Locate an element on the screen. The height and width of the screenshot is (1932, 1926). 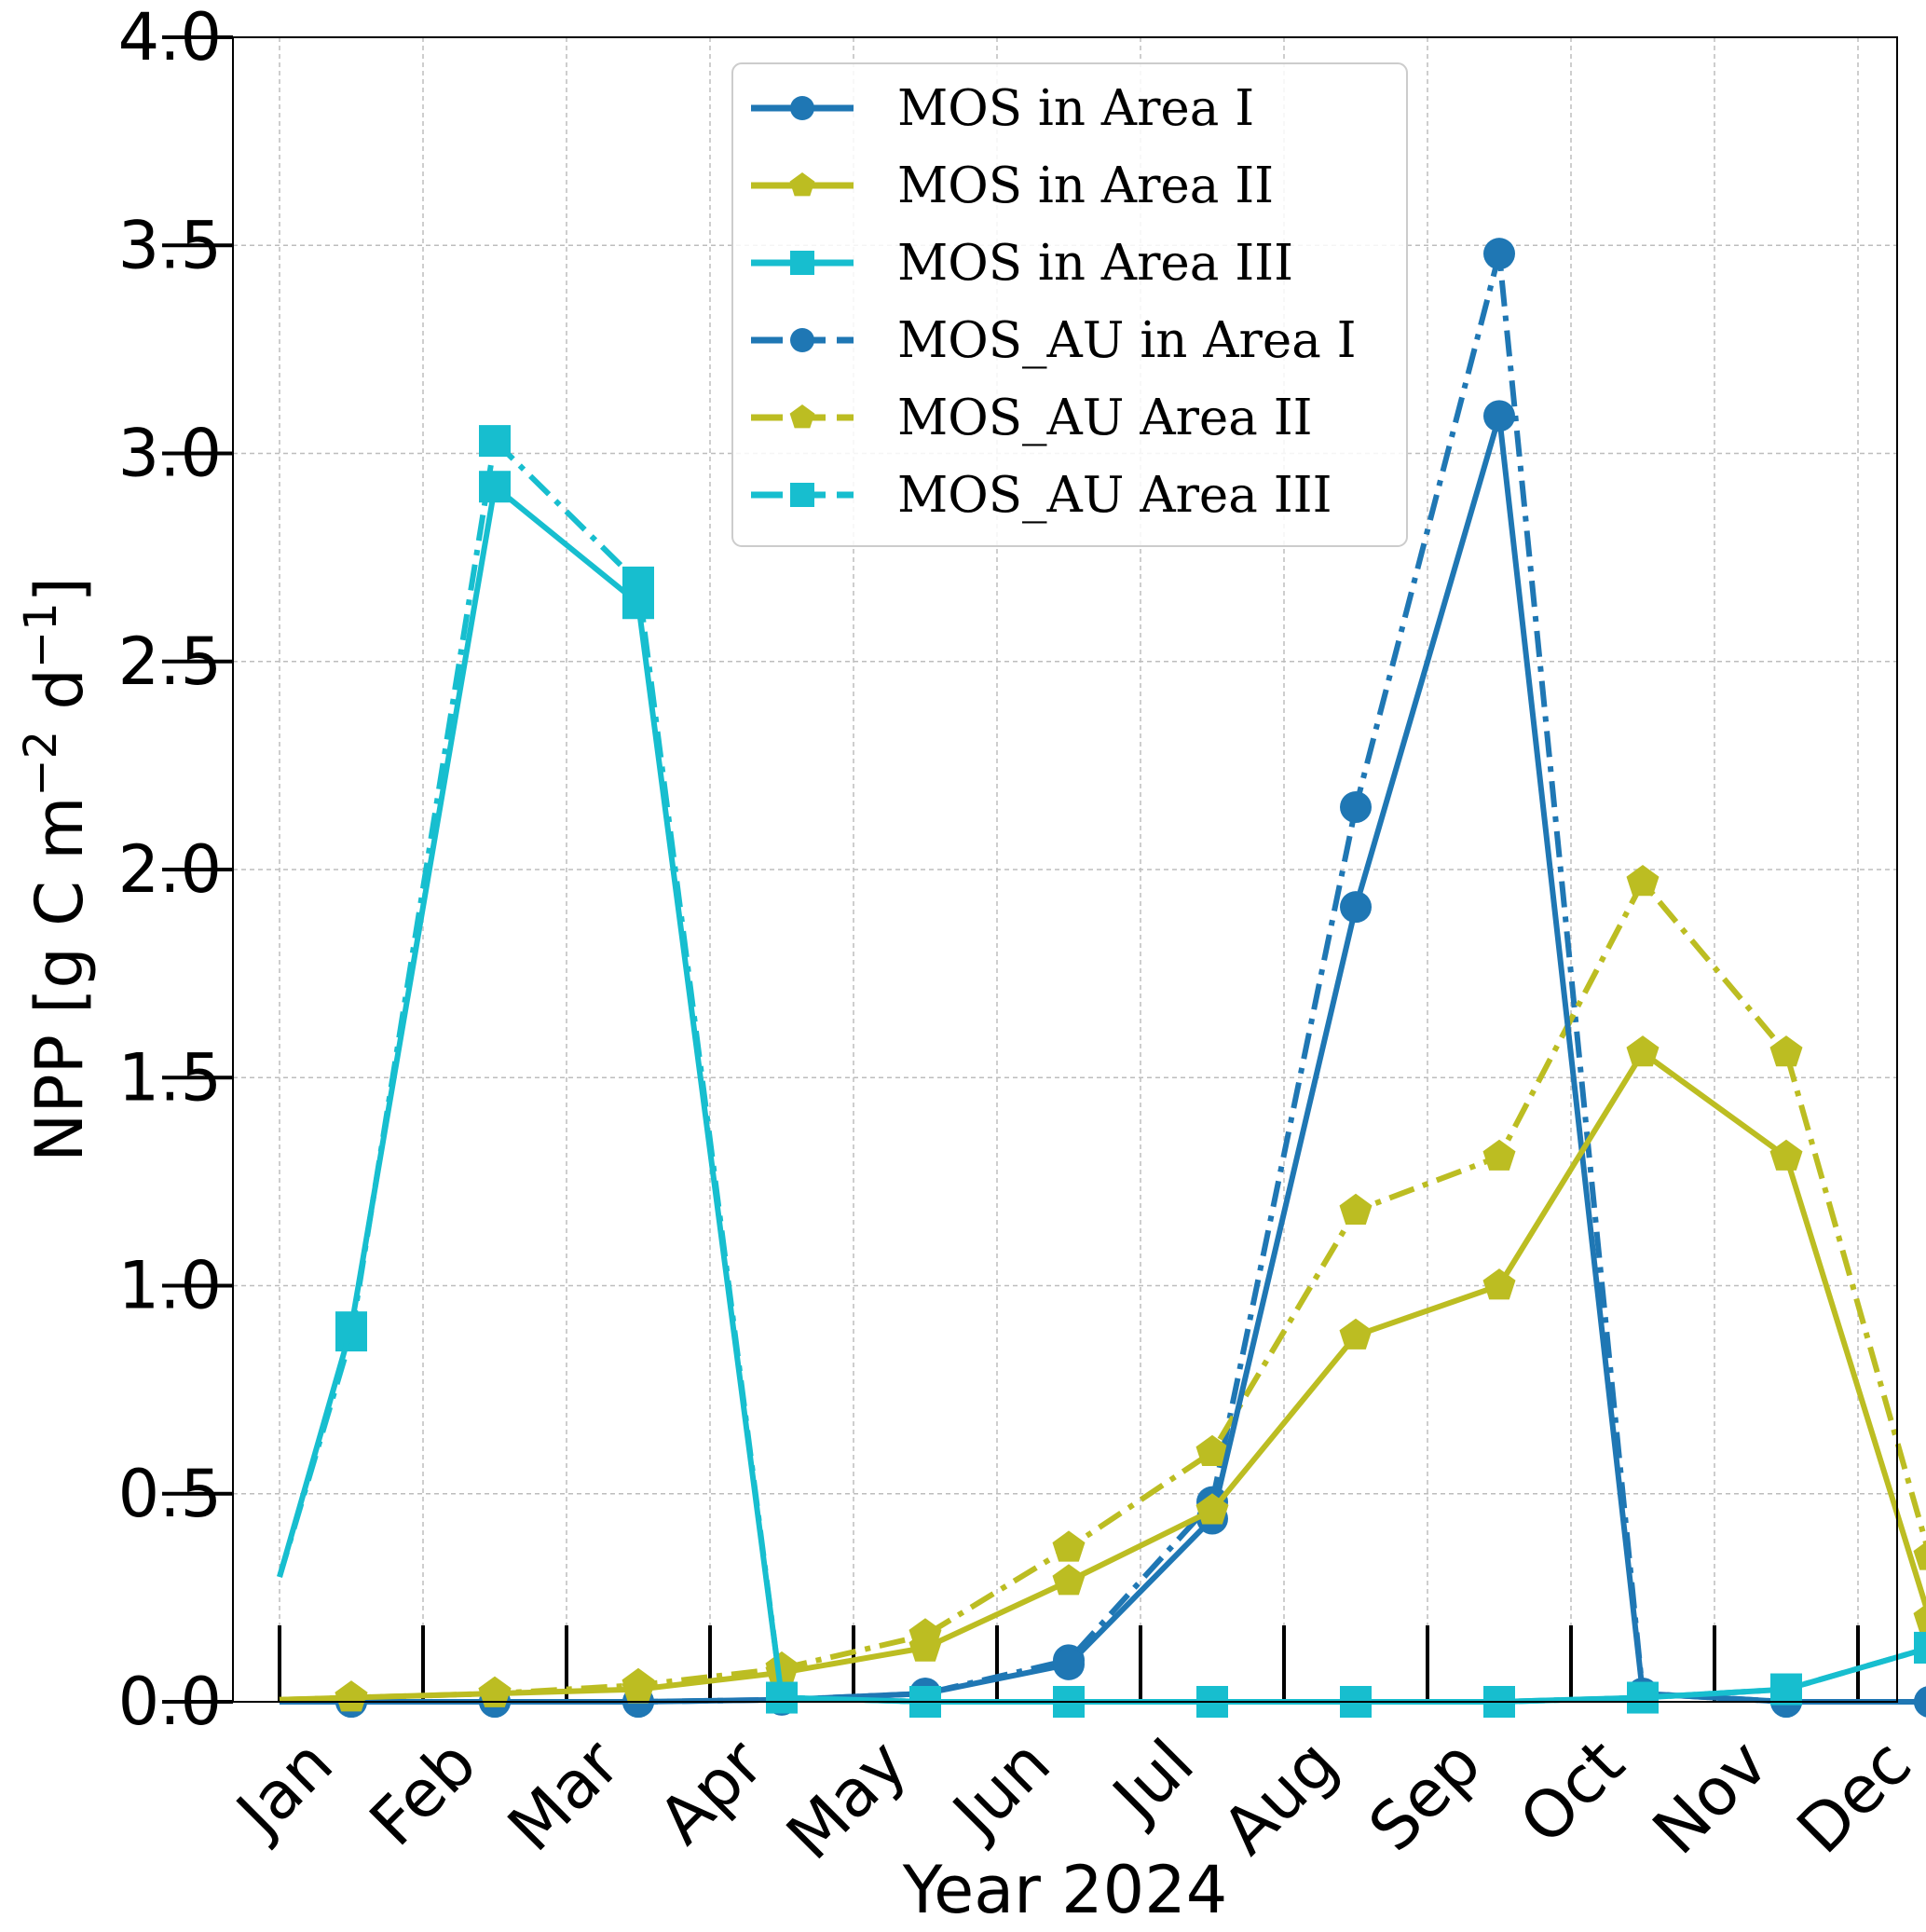
y-axis-title-main: NPP [g C m is located at coordinates (59, 979).